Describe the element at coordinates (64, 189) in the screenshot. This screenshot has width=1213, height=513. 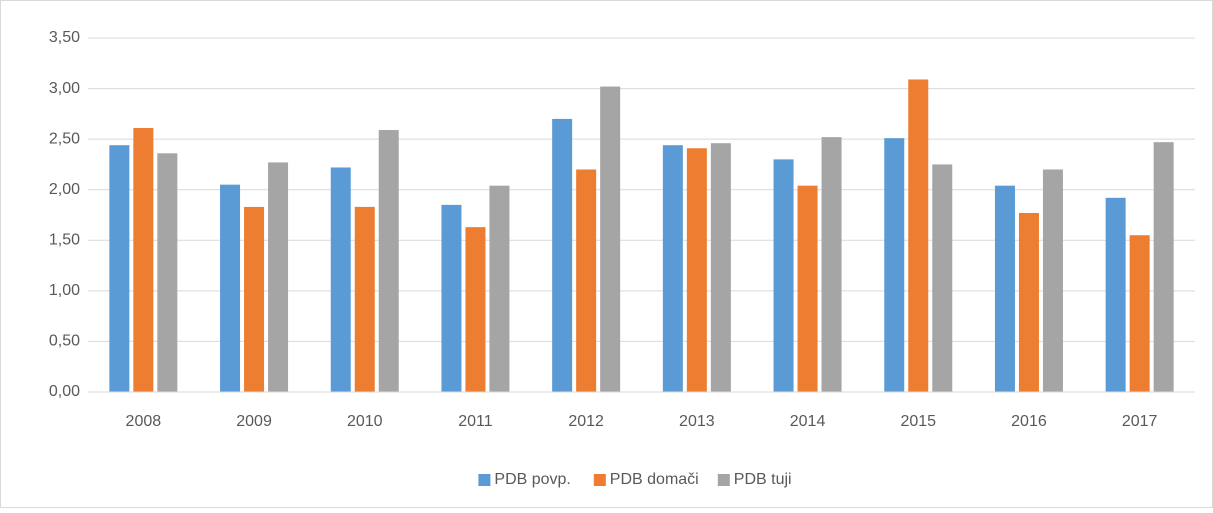
I see `y-tick-label: 2,00` at that location.